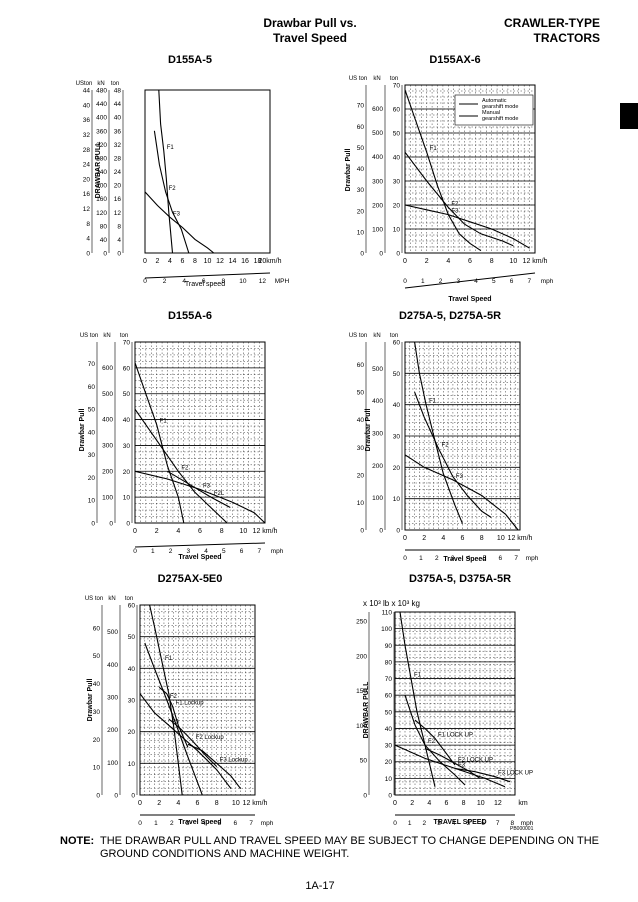 The width and height of the screenshot is (638, 902). Describe the element at coordinates (361, 691) in the screenshot. I see `y-tick-label: 150` at that location.